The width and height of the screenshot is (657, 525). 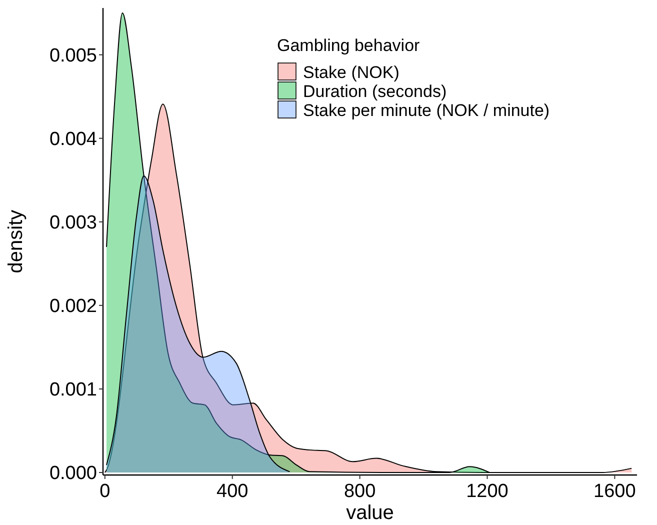 I want to click on y-tick-label: 0.002, so click(x=73, y=307).